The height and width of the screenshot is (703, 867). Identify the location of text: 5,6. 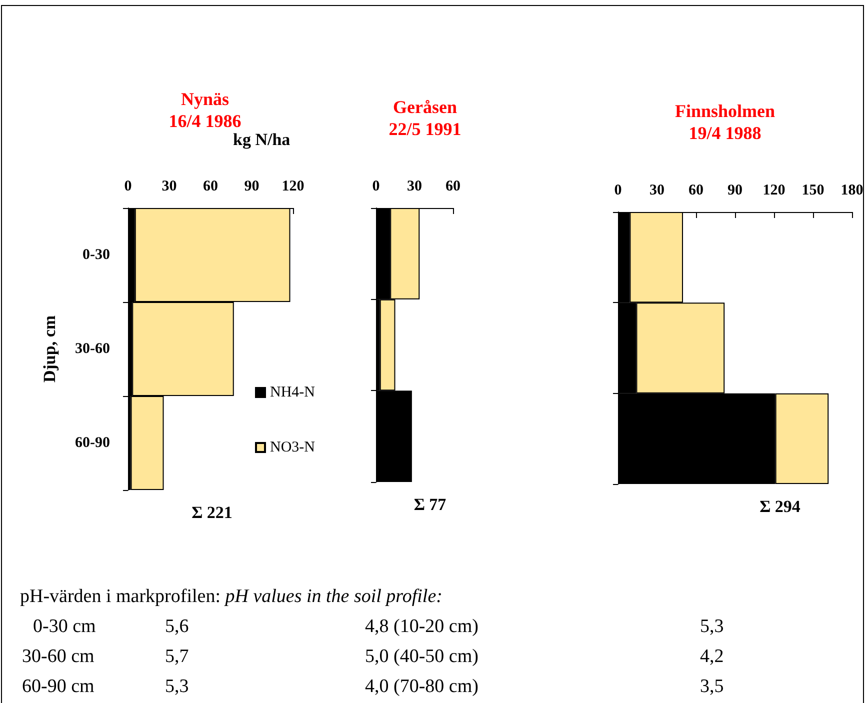
(177, 627).